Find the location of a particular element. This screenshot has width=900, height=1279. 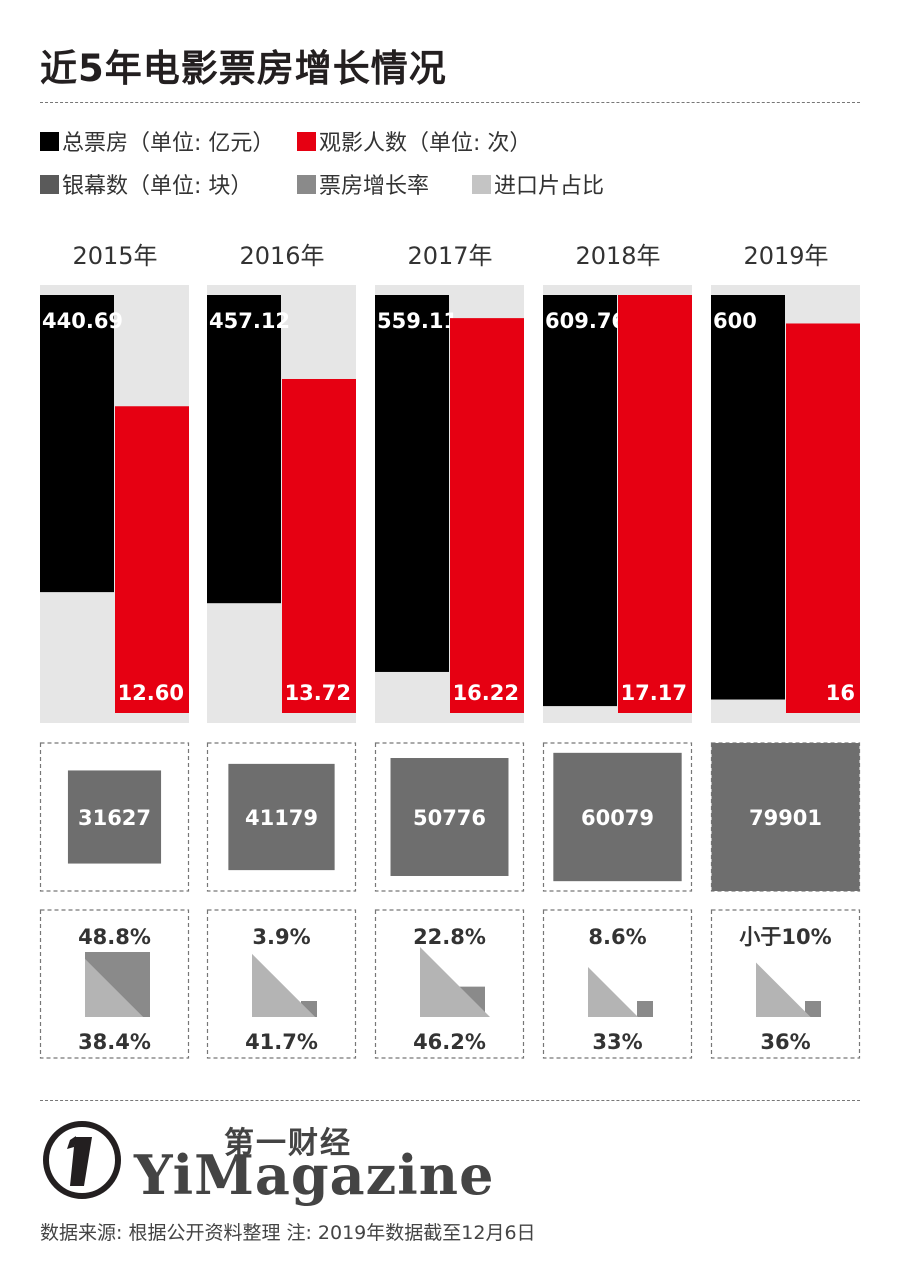

legend-item-attendance: 观影人数（单位: 次） is located at coordinates (414, 141).